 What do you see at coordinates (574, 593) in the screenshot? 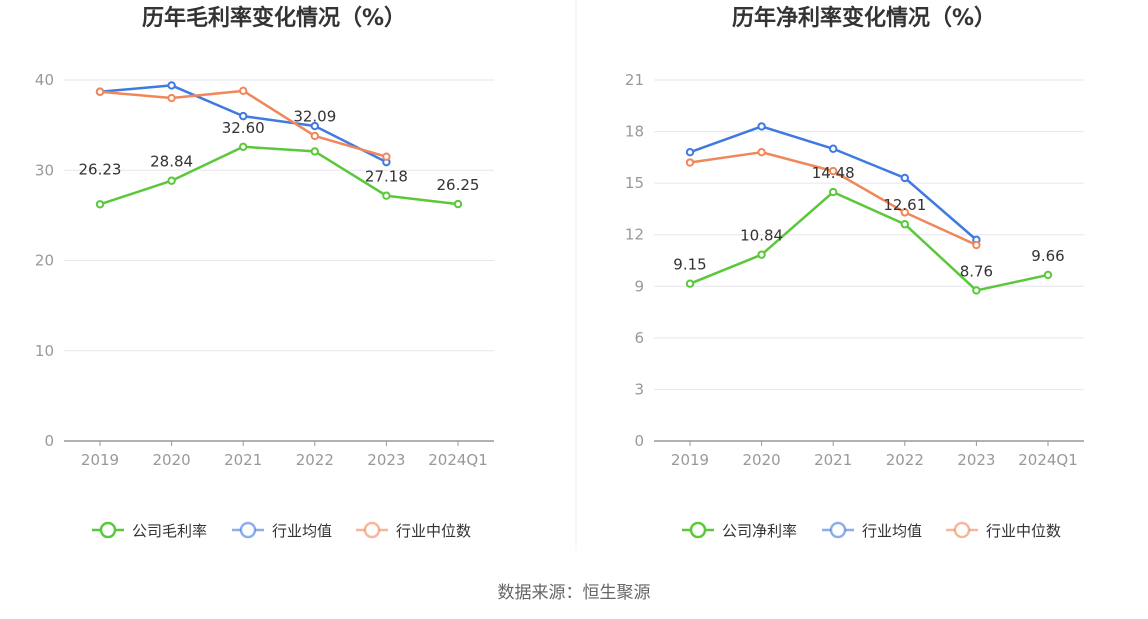
I see `data-source: 数据来源：恒生聚源` at bounding box center [574, 593].